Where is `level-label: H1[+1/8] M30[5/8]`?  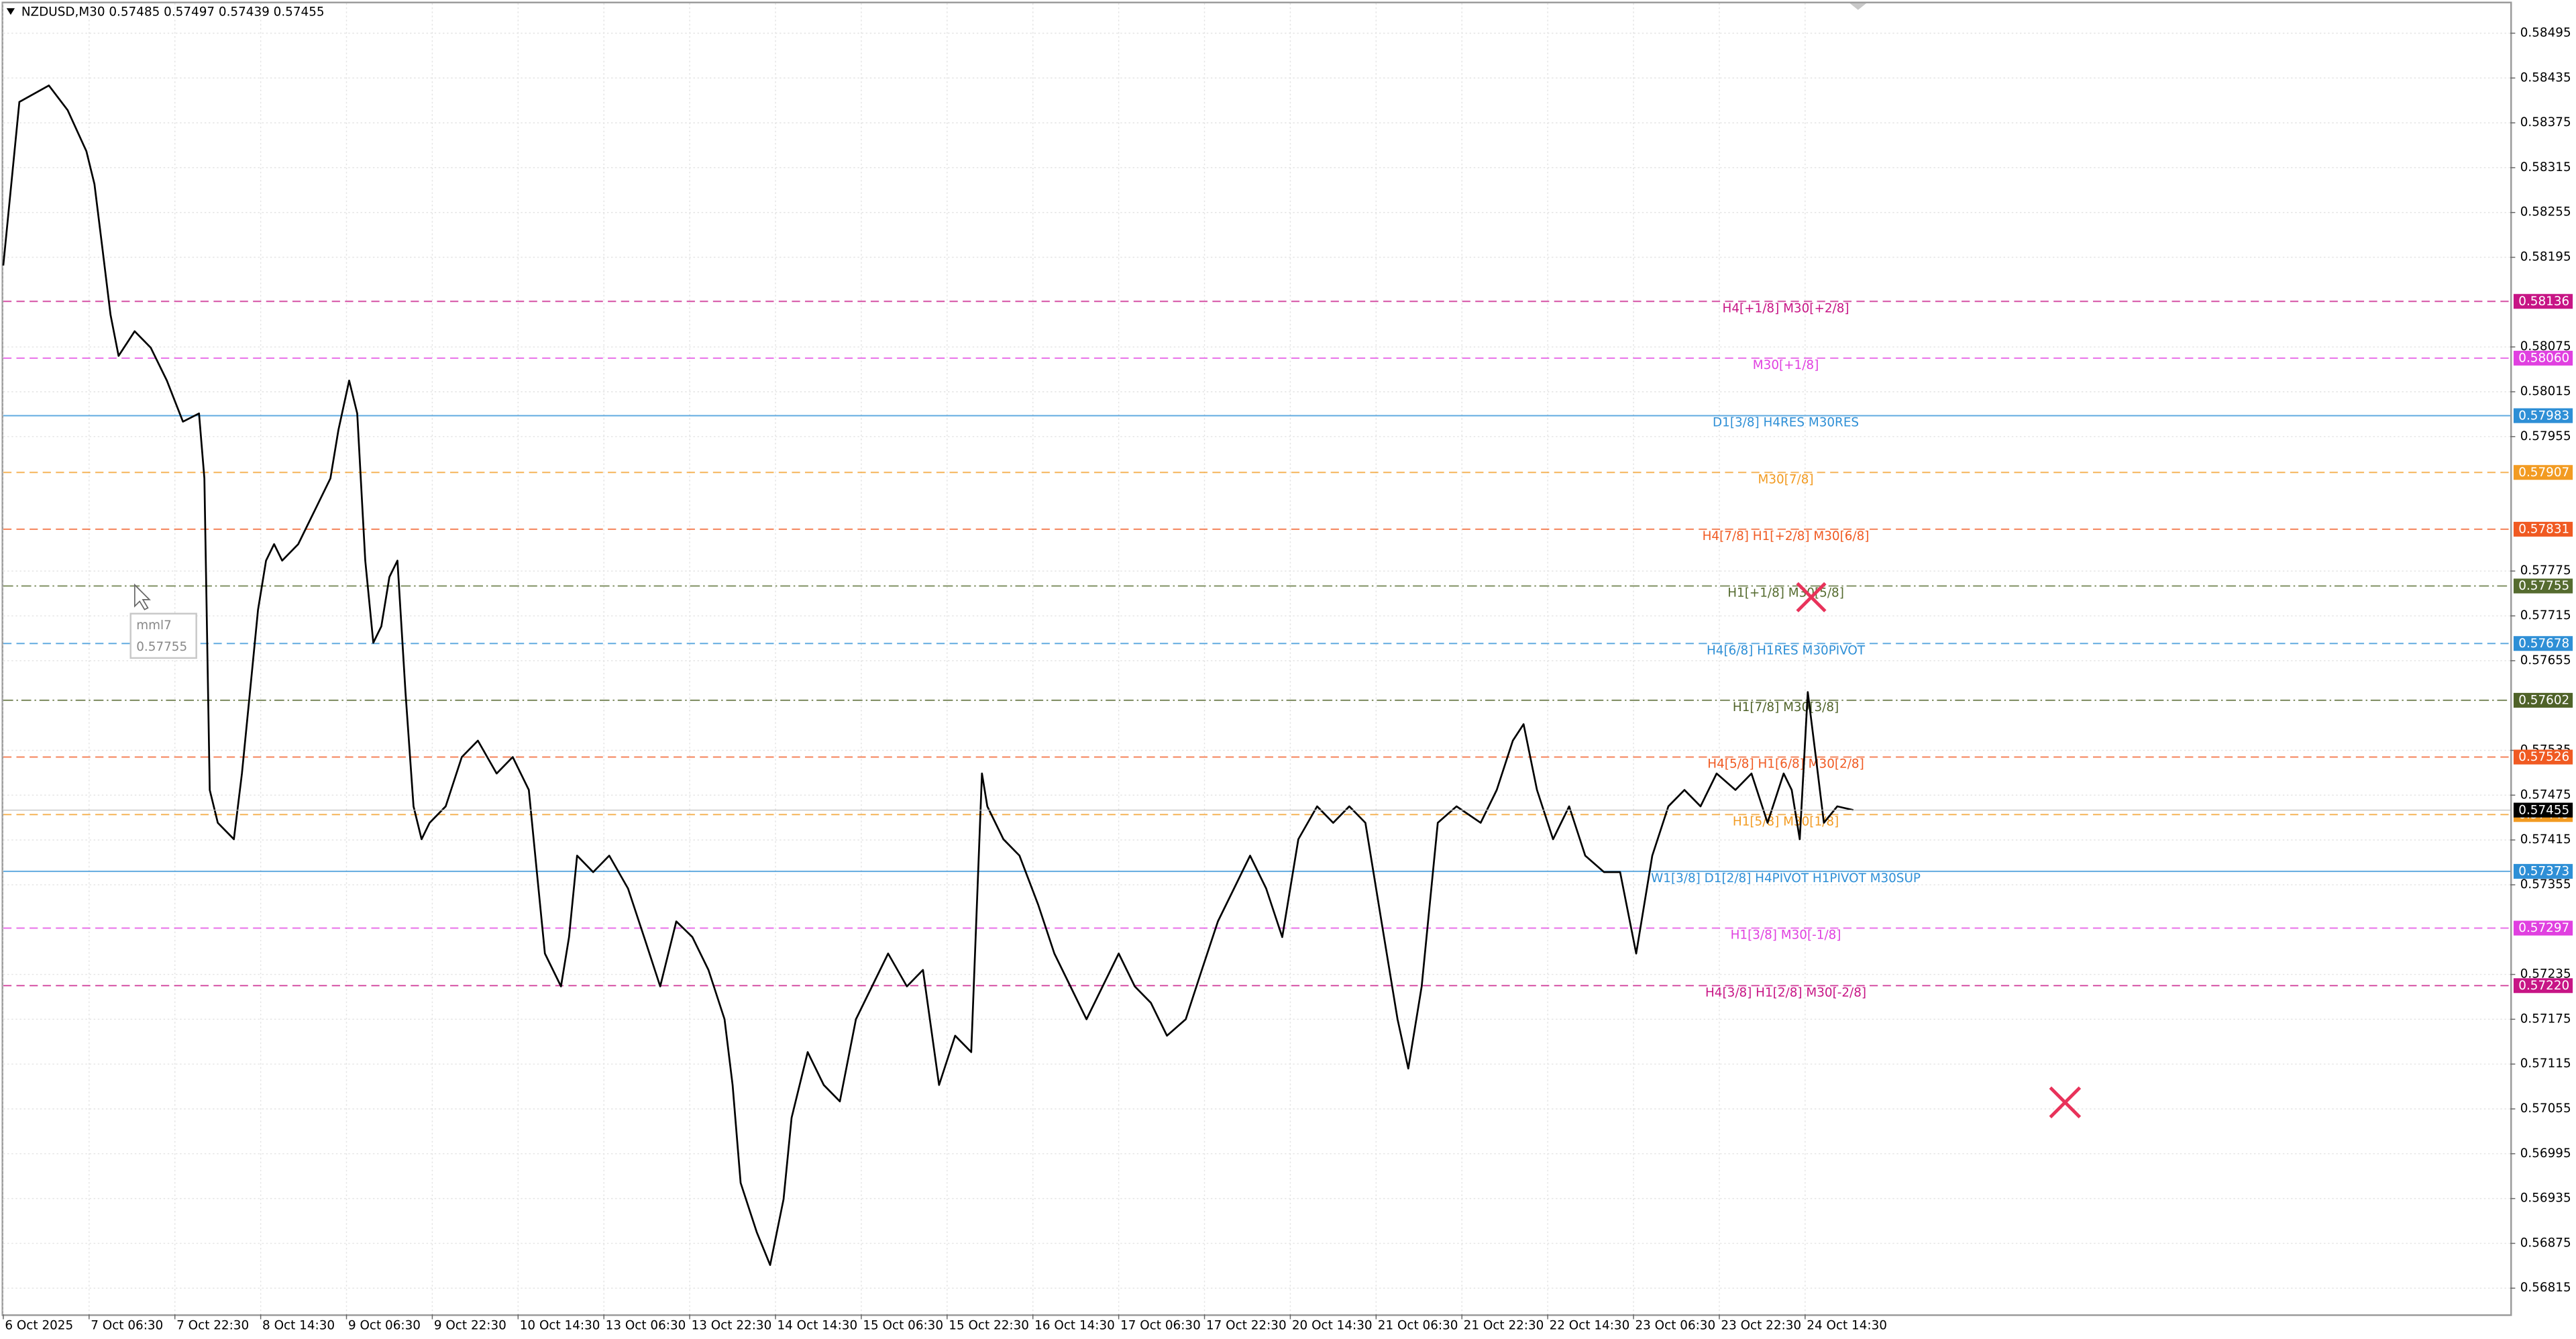 level-label: H1[+1/8] M30[5/8] is located at coordinates (1785, 593).